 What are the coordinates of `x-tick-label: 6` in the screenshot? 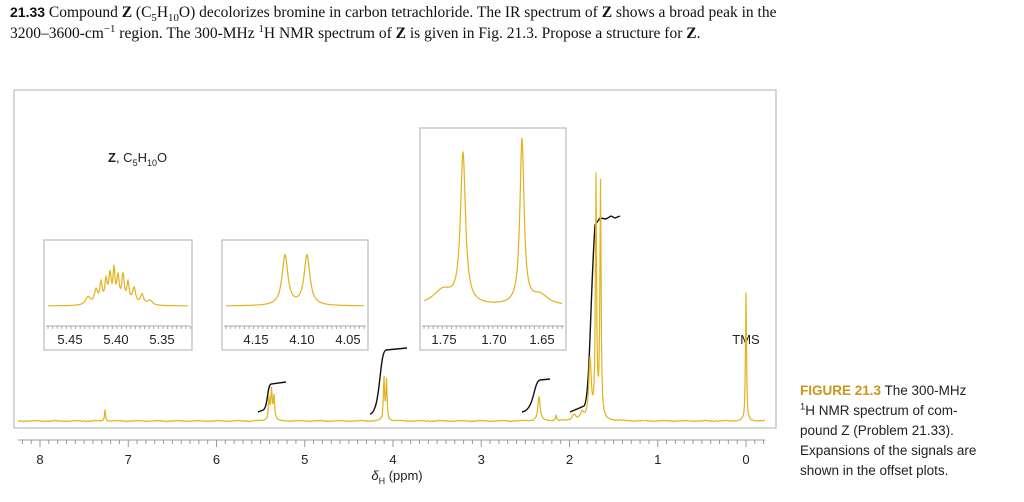 It's located at (216, 459).